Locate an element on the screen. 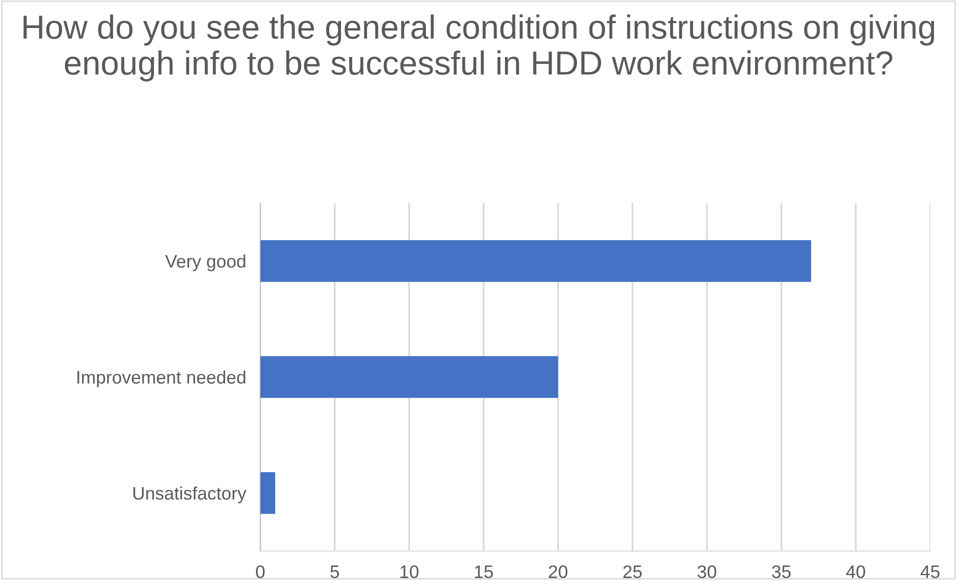  x-tick-label: 5 is located at coordinates (334, 572).